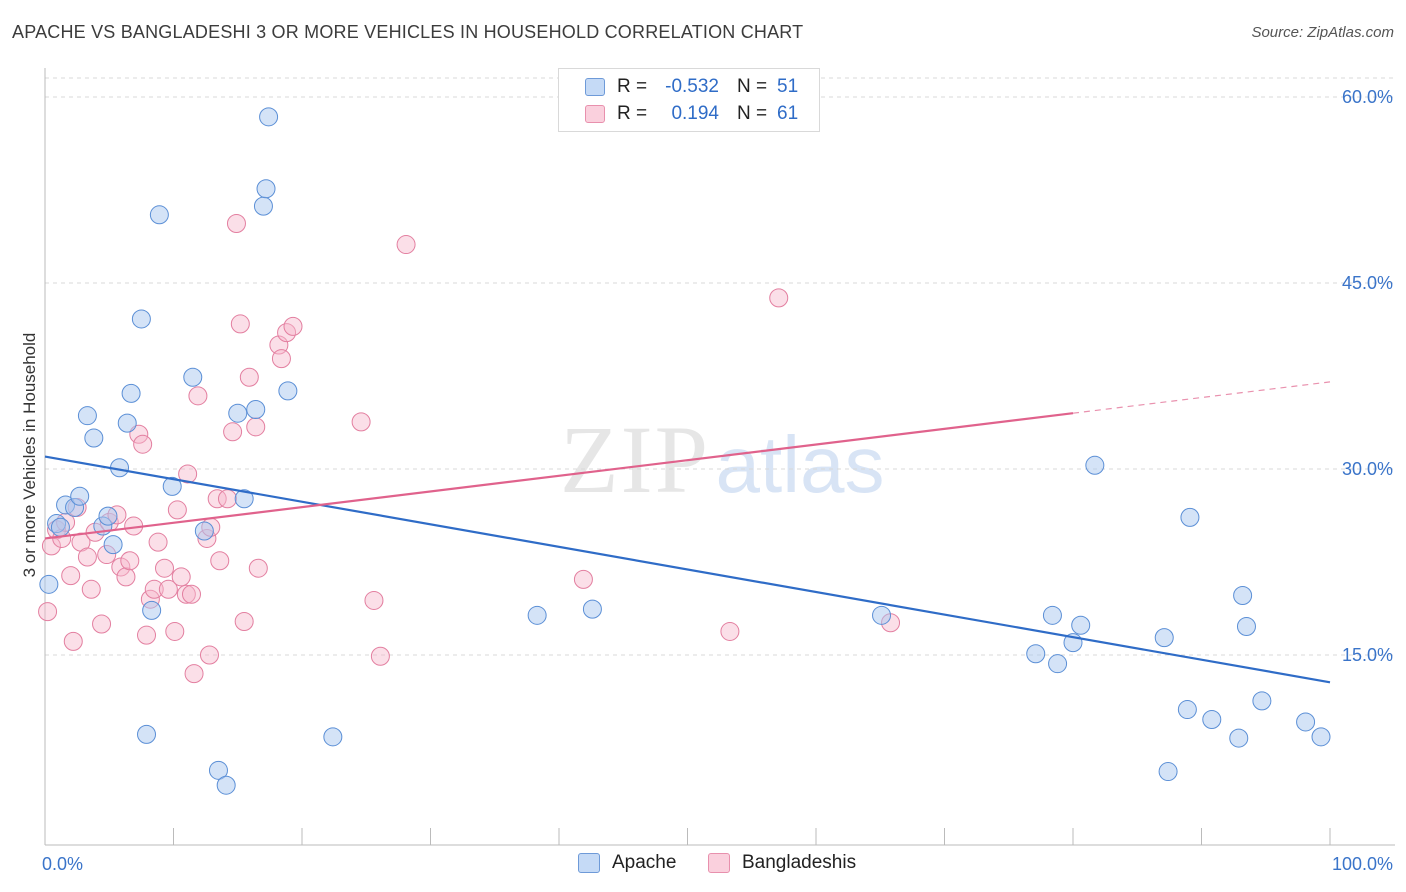 This screenshot has height=892, width=1406. What do you see at coordinates (800, 464) in the screenshot?
I see `watermark-atlas: atlas` at bounding box center [800, 464].